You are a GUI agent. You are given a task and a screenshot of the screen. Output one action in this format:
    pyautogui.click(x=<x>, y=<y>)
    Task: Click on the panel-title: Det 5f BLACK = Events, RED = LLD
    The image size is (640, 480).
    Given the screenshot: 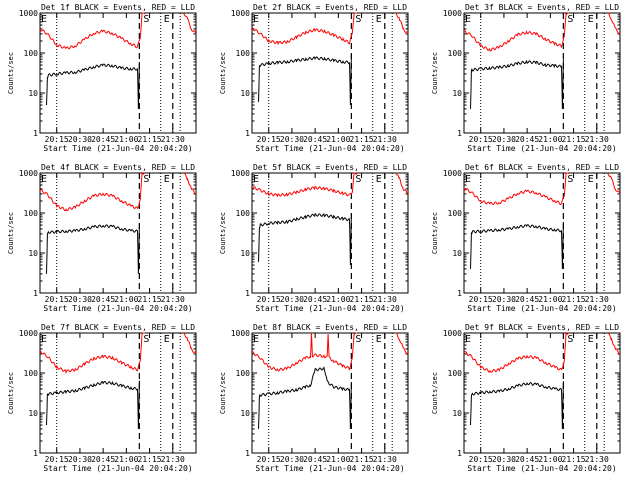 What is the action you would take?
    pyautogui.click(x=330, y=167)
    